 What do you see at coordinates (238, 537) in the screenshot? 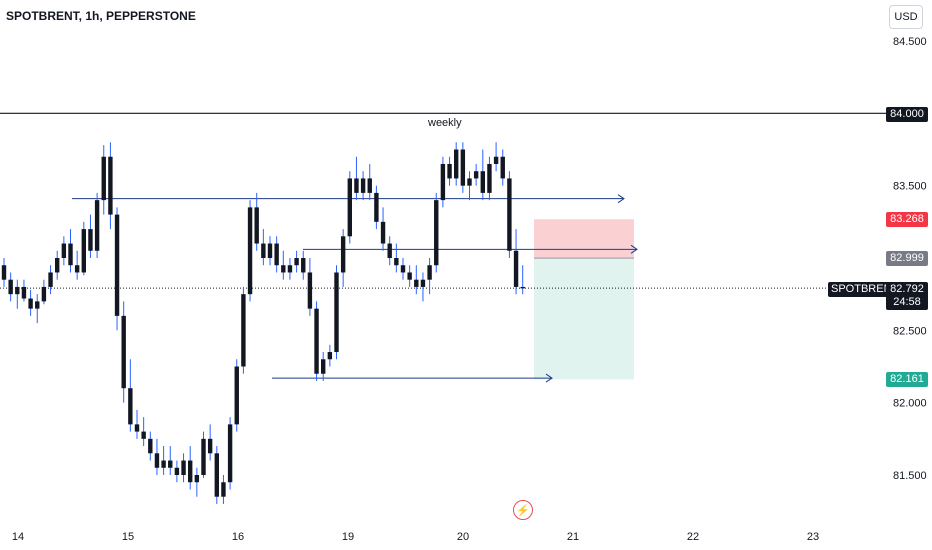
I see `x-tick-label: 16` at bounding box center [238, 537].